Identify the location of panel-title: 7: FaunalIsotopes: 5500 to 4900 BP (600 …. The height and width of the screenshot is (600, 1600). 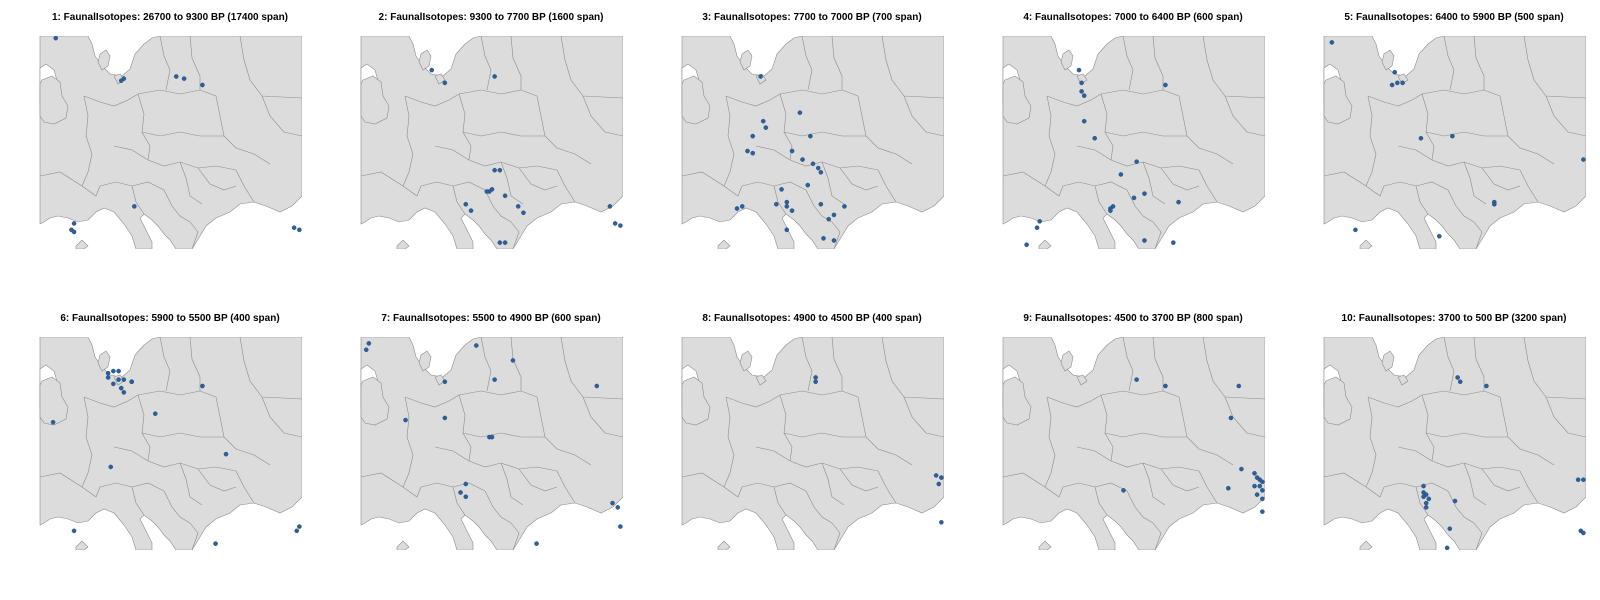
(491, 318).